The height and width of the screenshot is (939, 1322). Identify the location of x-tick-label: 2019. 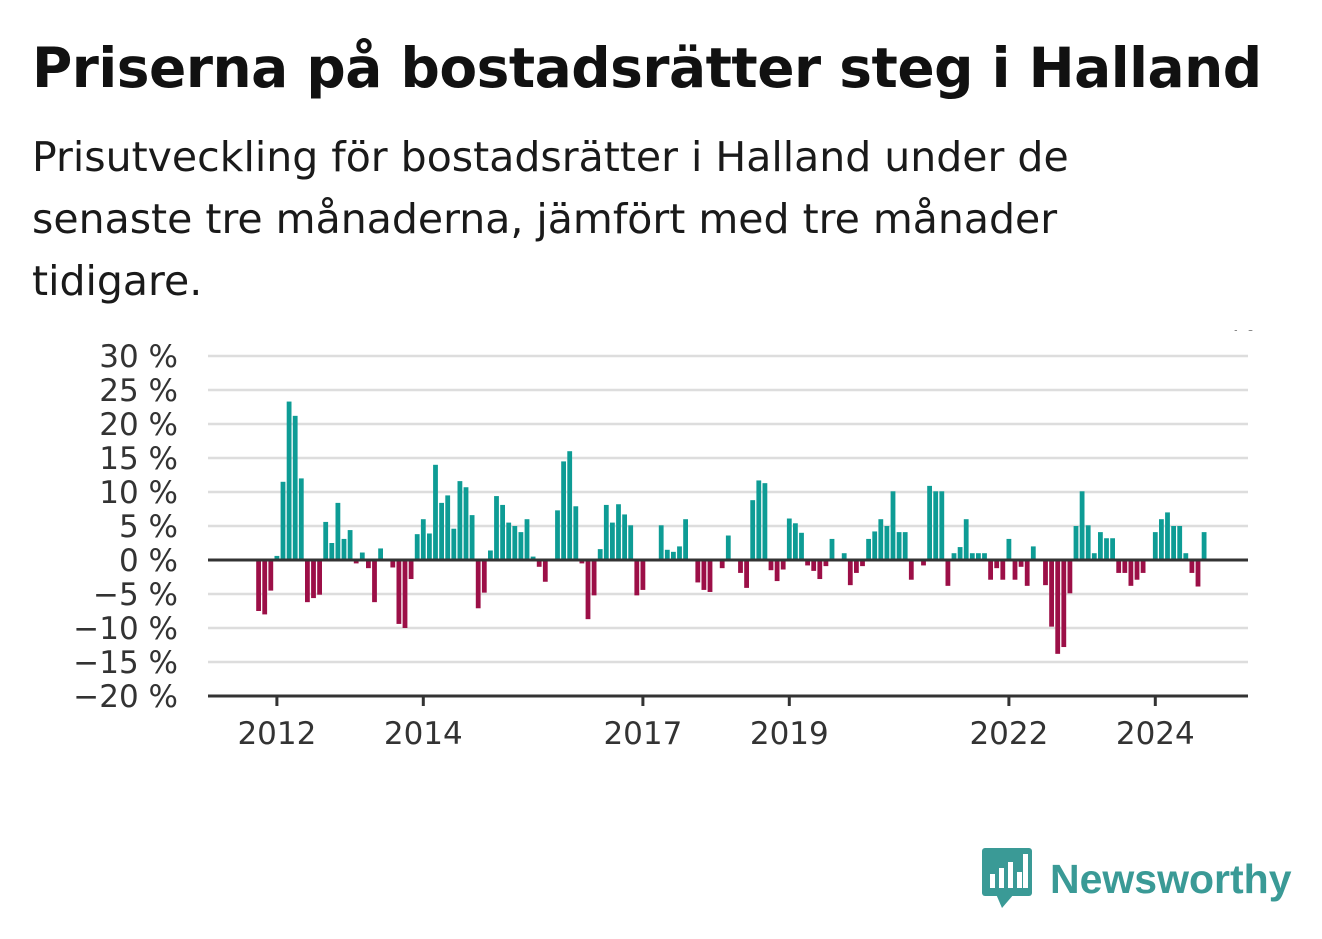
(789, 734).